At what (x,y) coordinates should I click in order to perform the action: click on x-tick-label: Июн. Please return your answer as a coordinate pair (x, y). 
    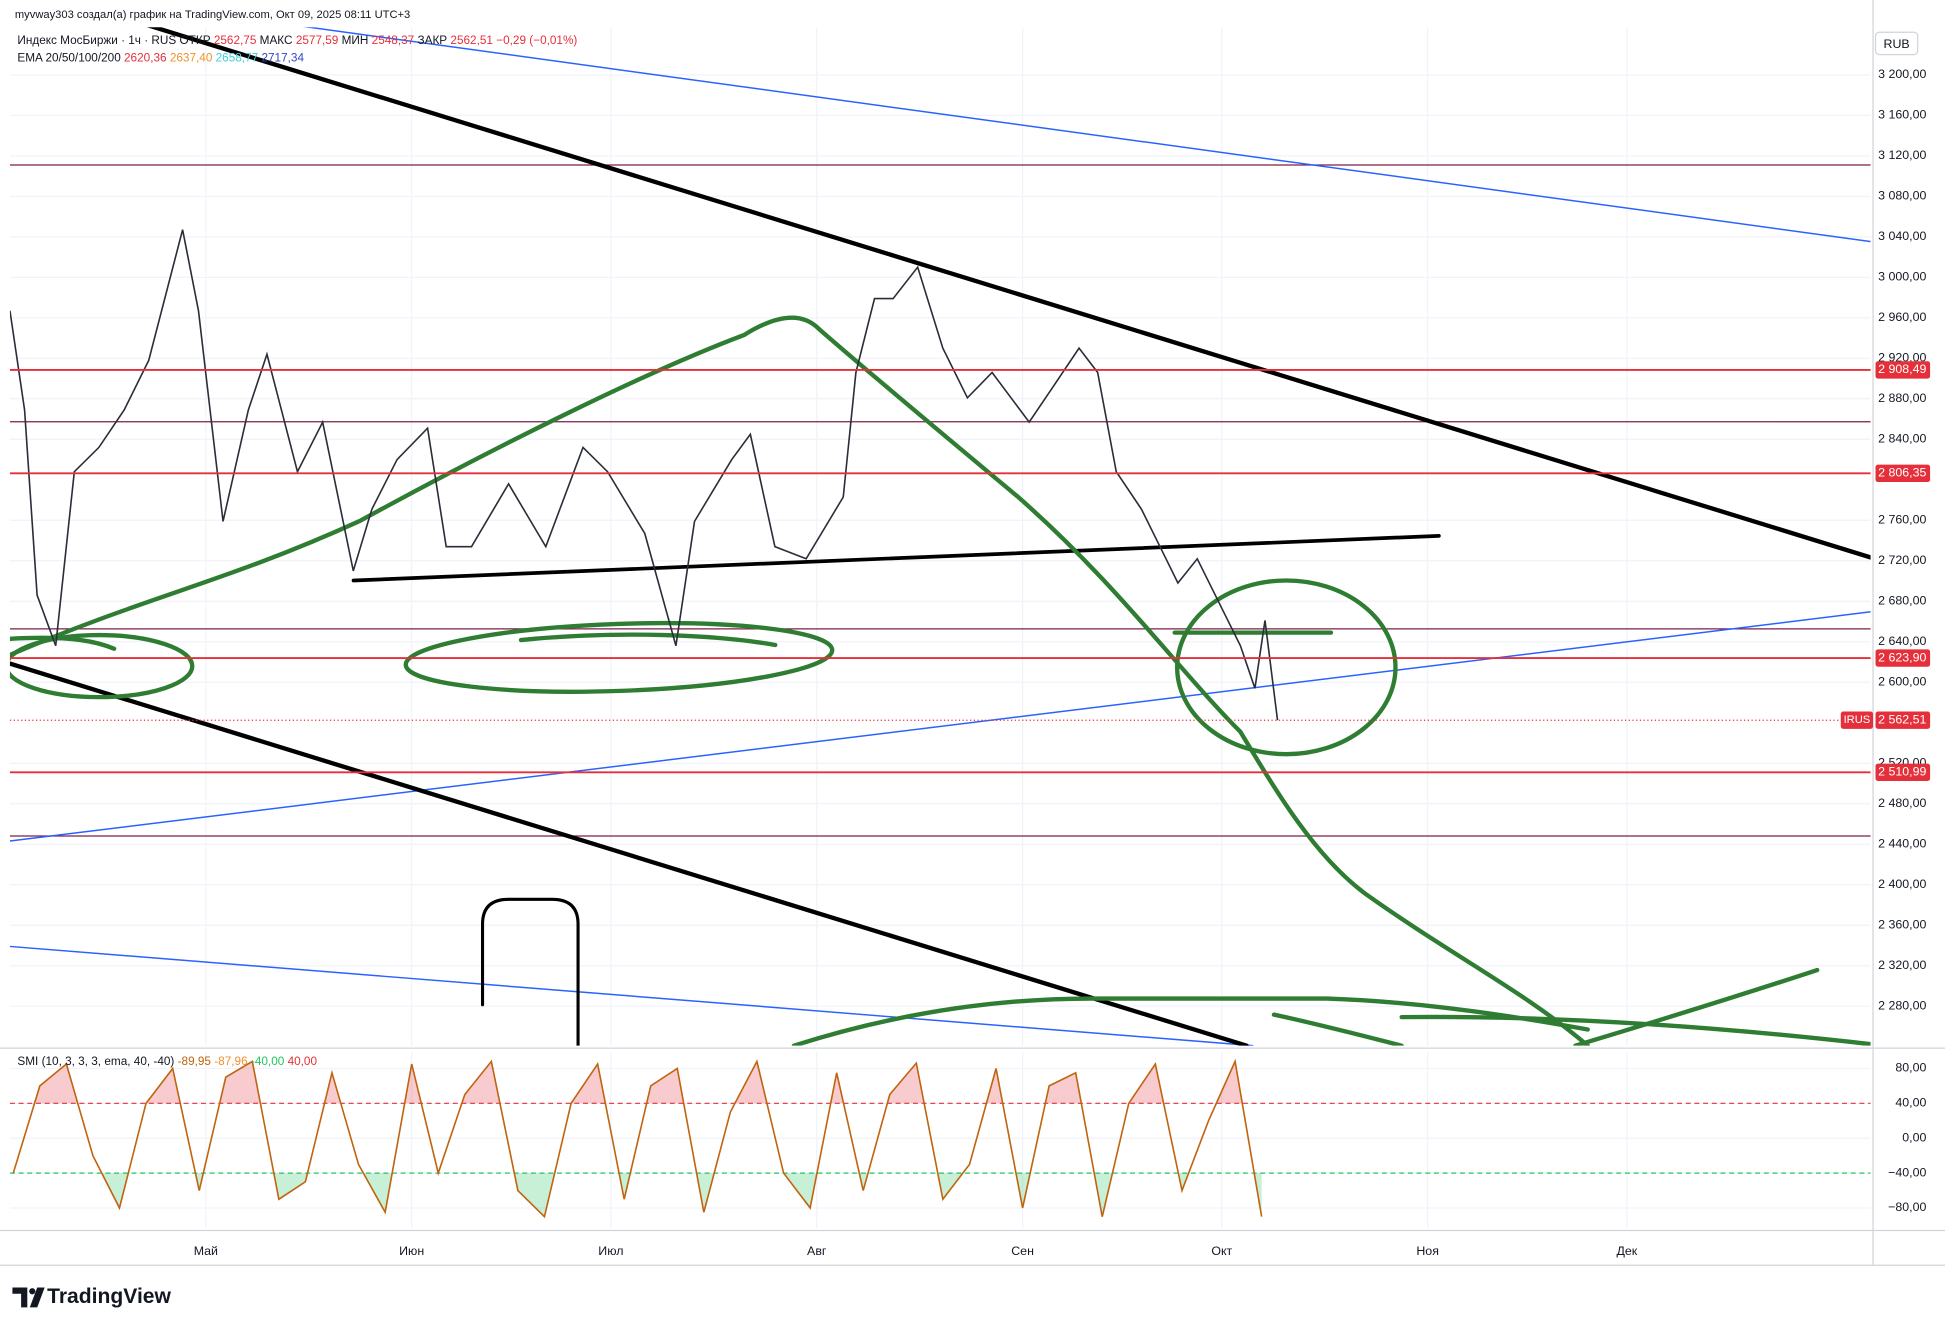
    Looking at the image, I should click on (411, 1251).